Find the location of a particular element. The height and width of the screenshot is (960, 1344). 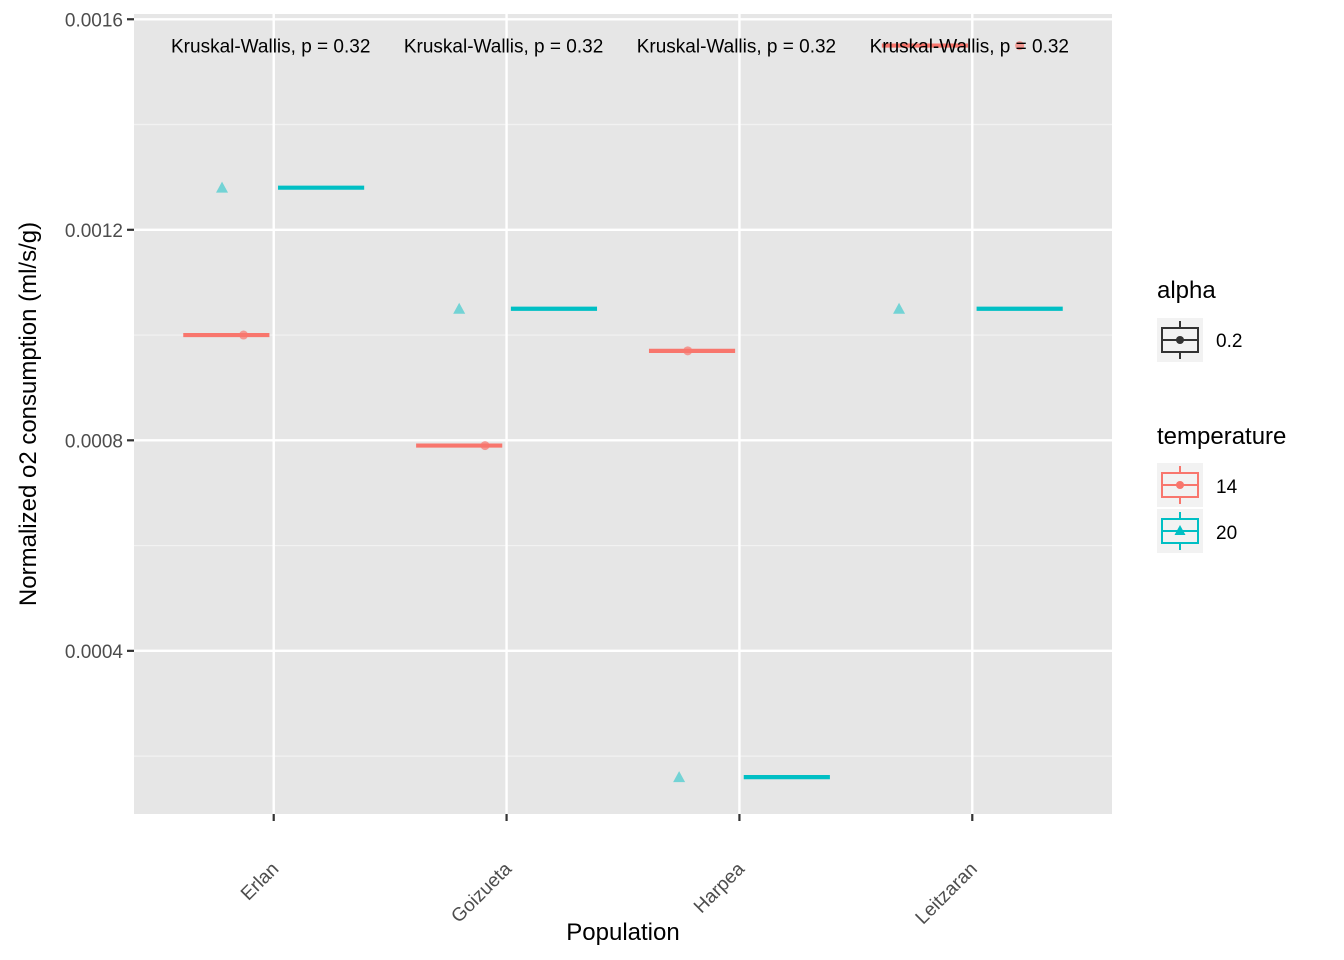

y-axis: 0.0004 0.0008 0.0012 0.0016 is located at coordinates (99, 336).